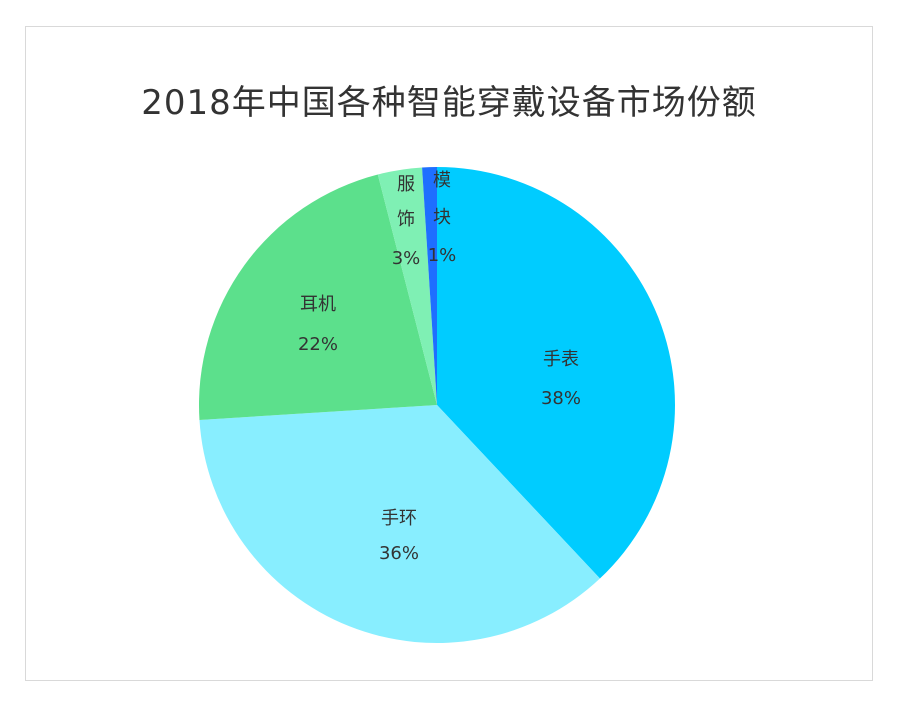 The image size is (898, 709). What do you see at coordinates (318, 344) in the screenshot?
I see `slice-value-label: 22%` at bounding box center [318, 344].